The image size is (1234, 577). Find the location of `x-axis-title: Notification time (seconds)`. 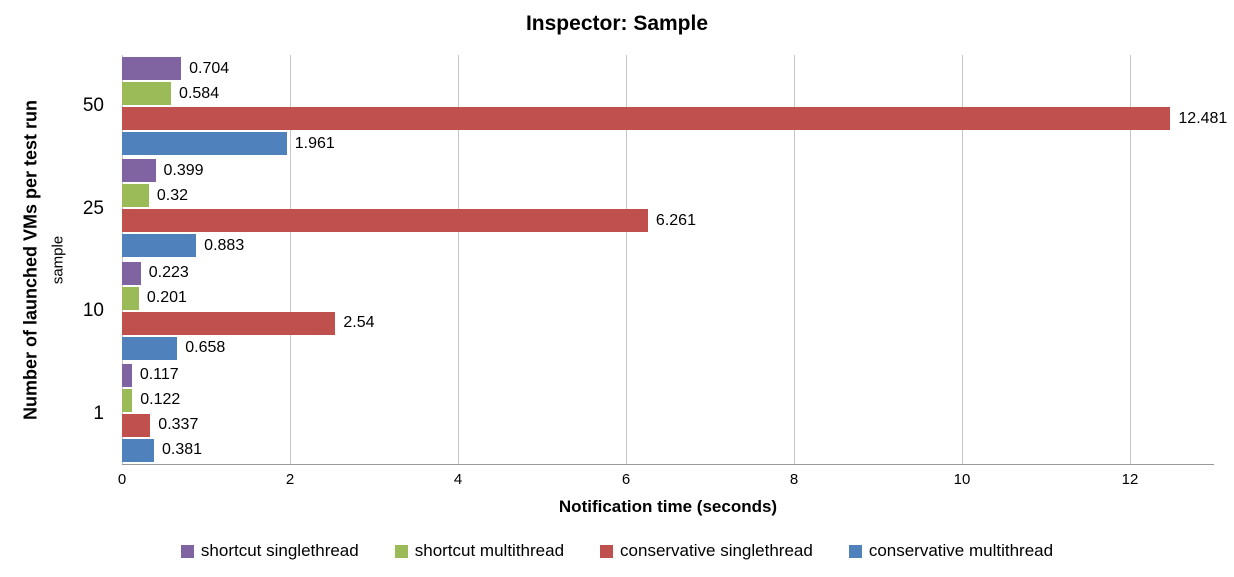

x-axis-title: Notification time (seconds) is located at coordinates (668, 506).